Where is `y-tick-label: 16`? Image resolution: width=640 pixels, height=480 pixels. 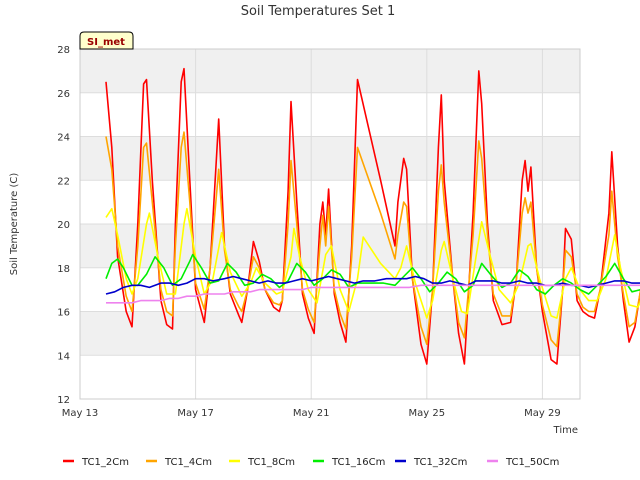 y-tick-label: 16 is located at coordinates (63, 313).